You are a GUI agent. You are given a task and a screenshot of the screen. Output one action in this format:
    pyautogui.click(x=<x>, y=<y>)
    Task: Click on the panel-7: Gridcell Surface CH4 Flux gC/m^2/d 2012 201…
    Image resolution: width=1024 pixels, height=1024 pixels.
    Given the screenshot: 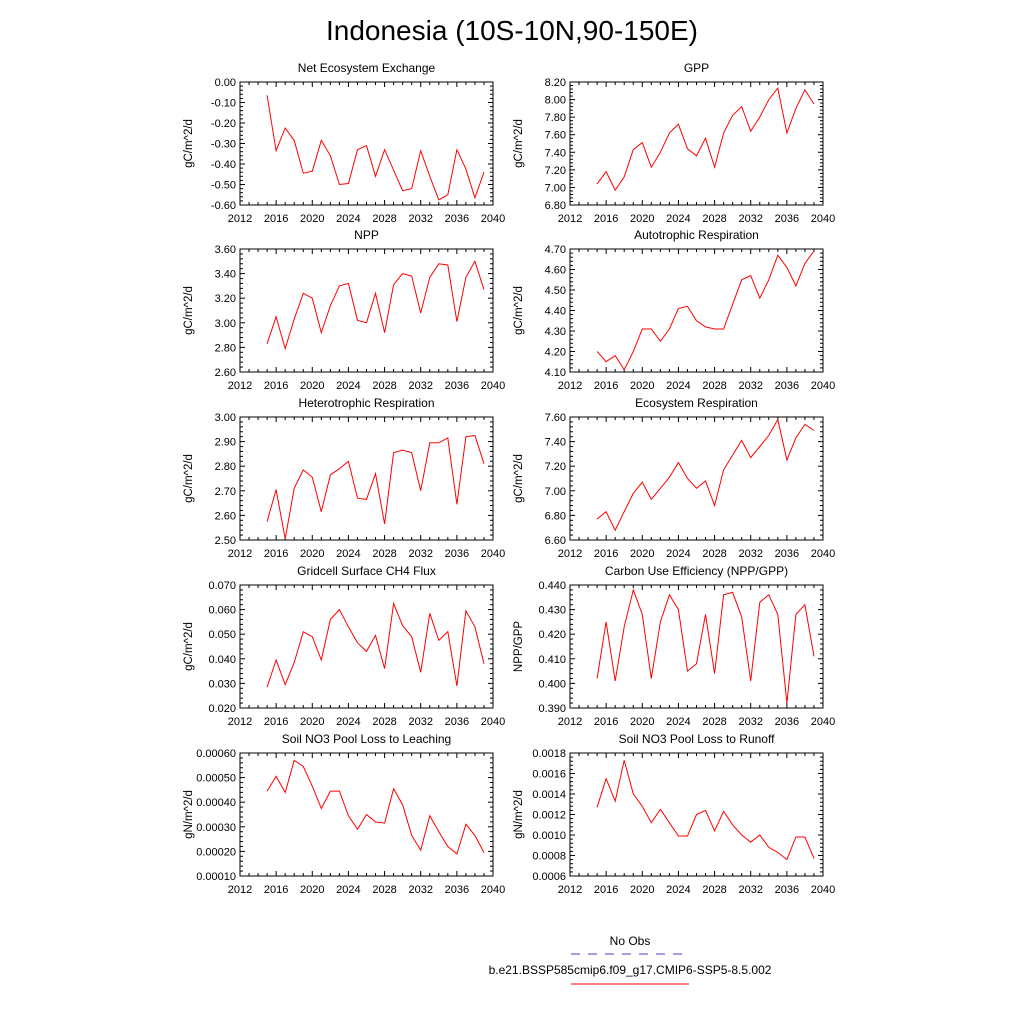 What is the action you would take?
    pyautogui.click(x=344, y=646)
    